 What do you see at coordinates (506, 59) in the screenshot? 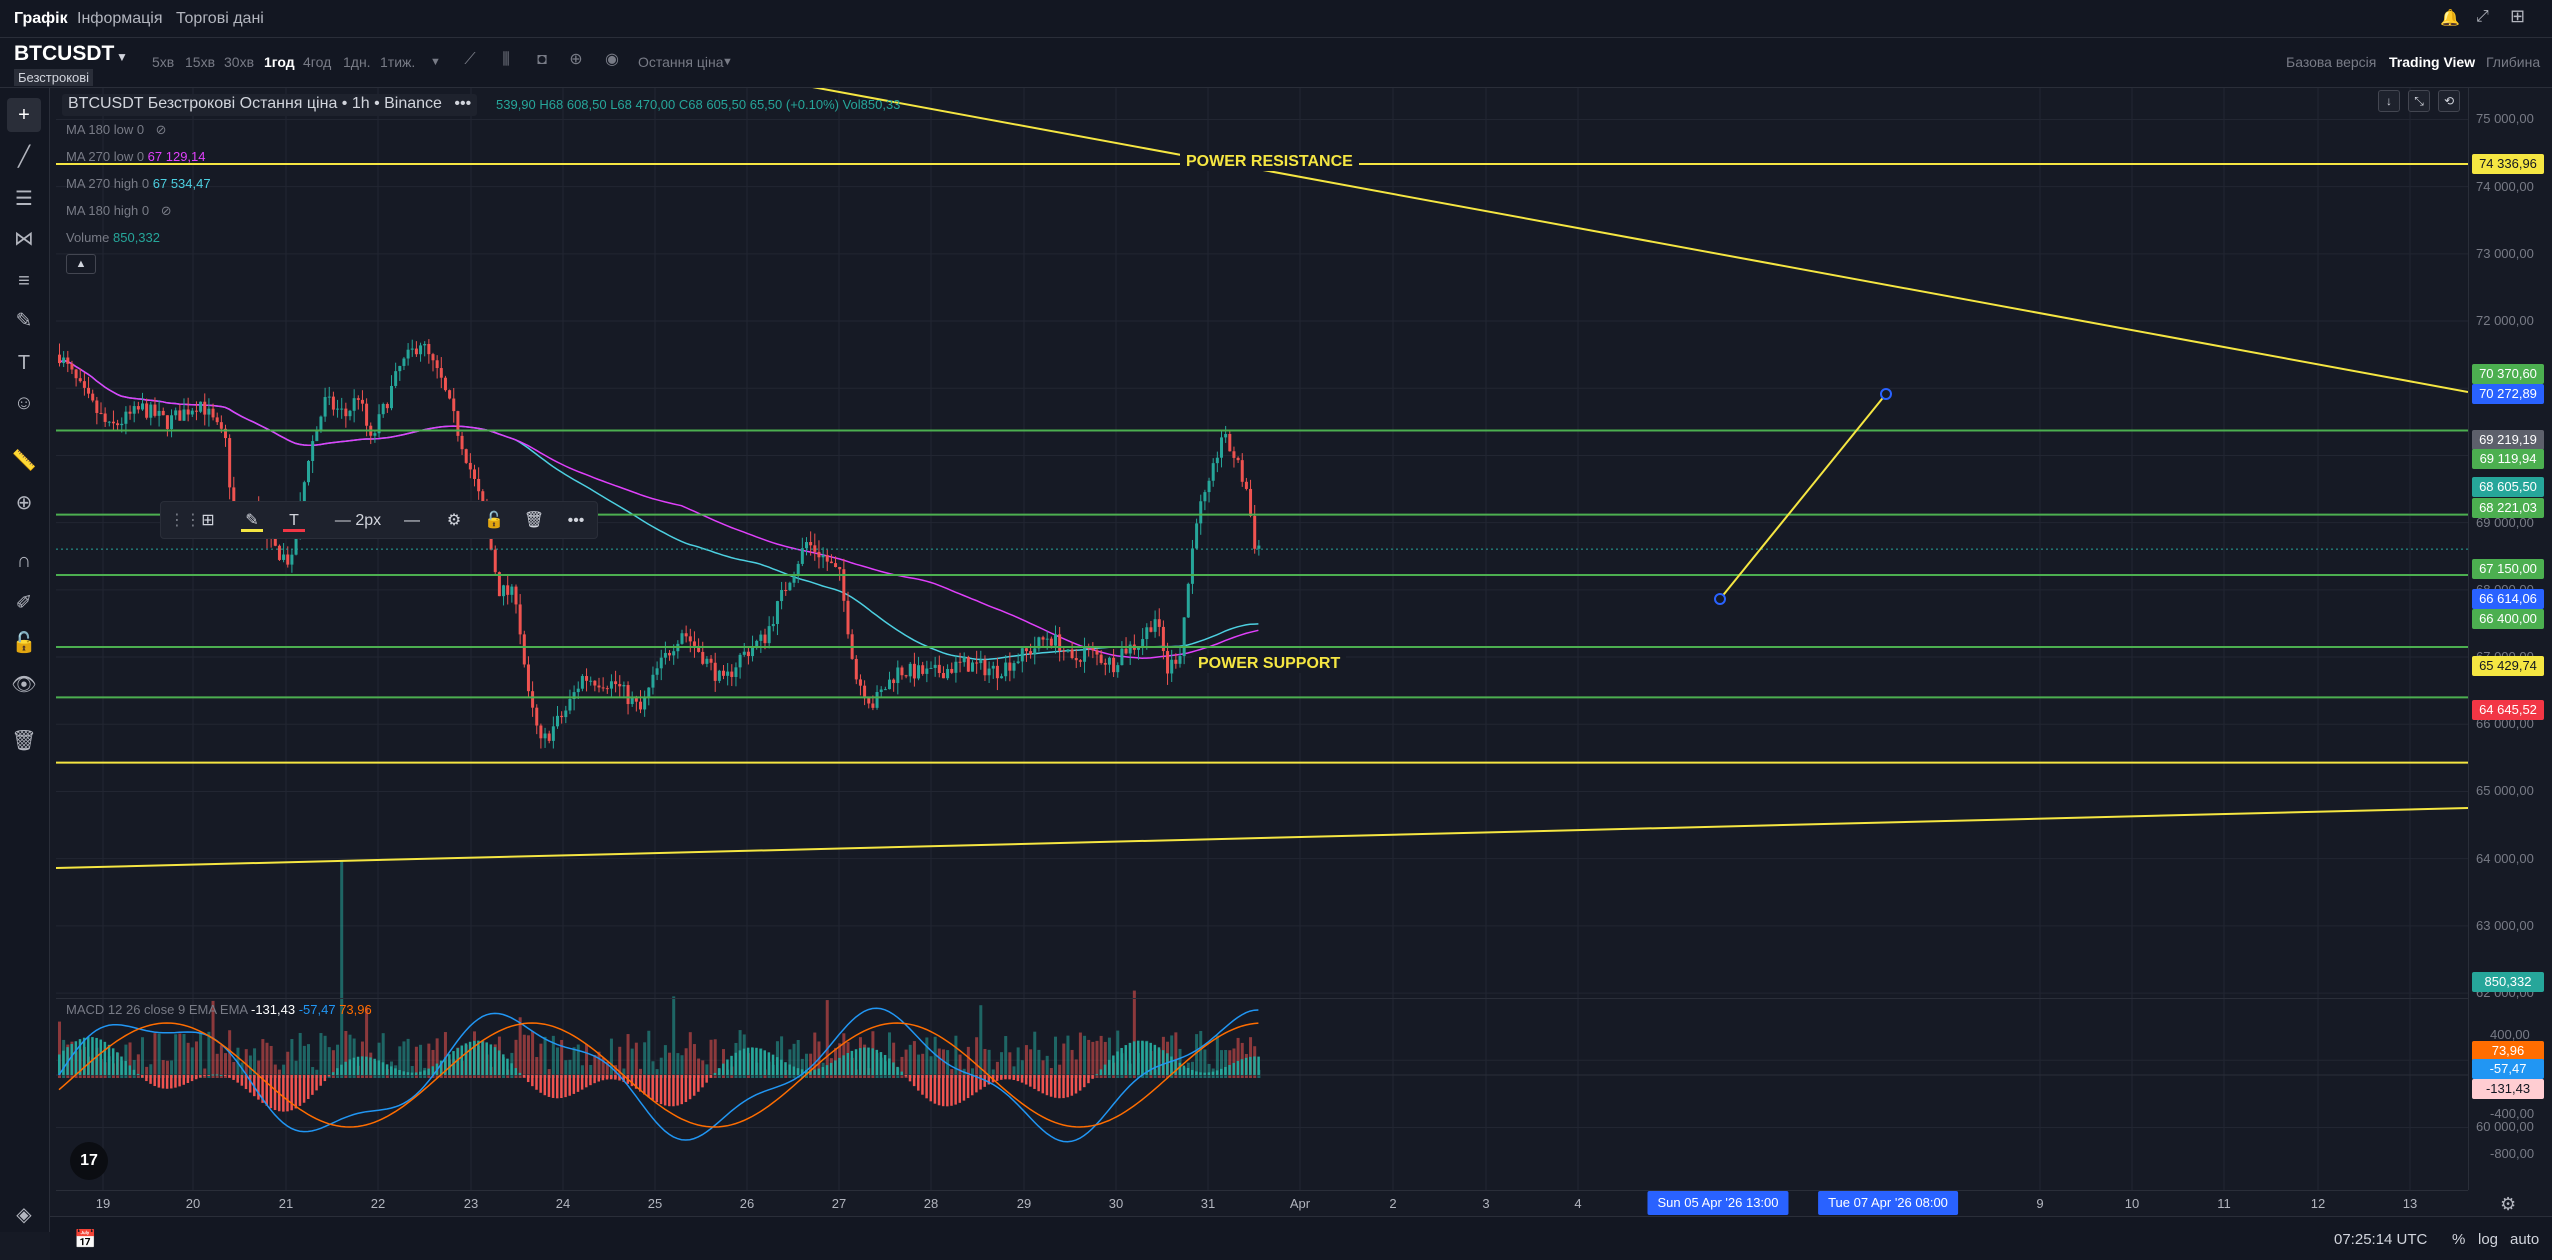
I see `candle-type-icon: ⫼` at bounding box center [506, 59].